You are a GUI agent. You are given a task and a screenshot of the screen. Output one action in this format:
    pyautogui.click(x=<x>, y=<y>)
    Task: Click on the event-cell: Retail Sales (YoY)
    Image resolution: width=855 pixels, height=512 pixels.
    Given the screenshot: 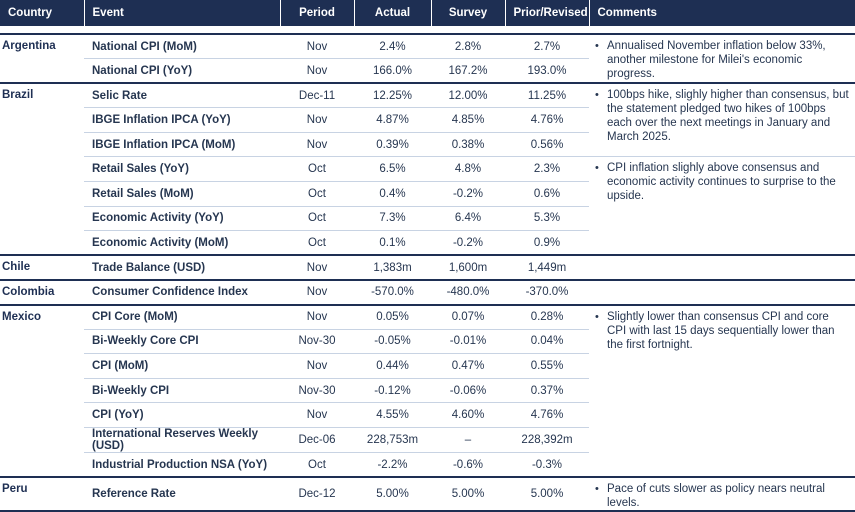 What is the action you would take?
    pyautogui.click(x=182, y=169)
    